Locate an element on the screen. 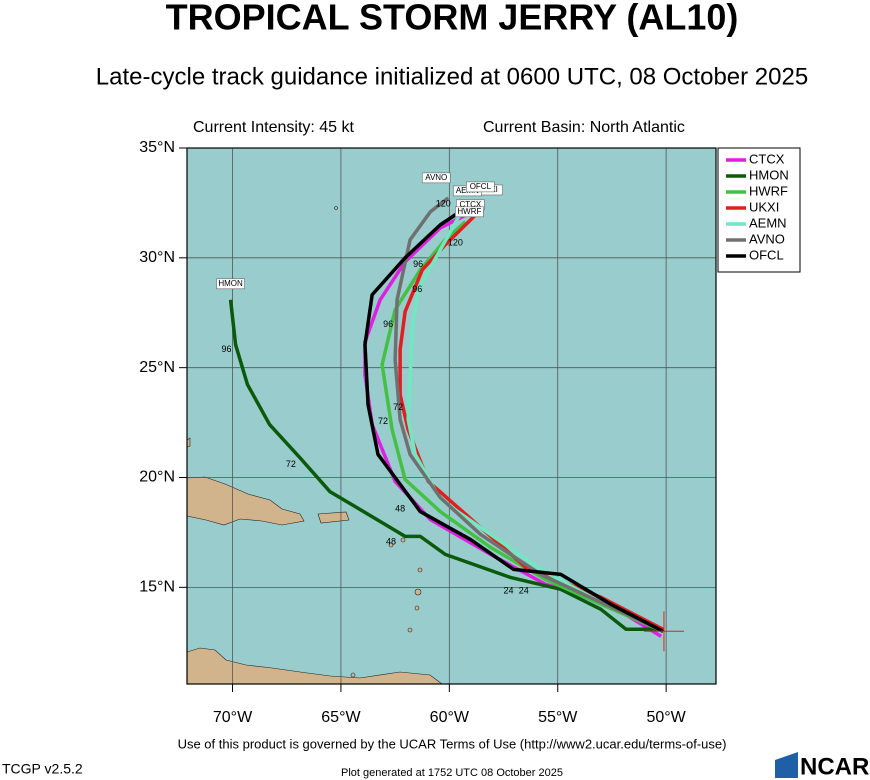 The height and width of the screenshot is (780, 870). logo-mark is located at coordinates (786, 765).